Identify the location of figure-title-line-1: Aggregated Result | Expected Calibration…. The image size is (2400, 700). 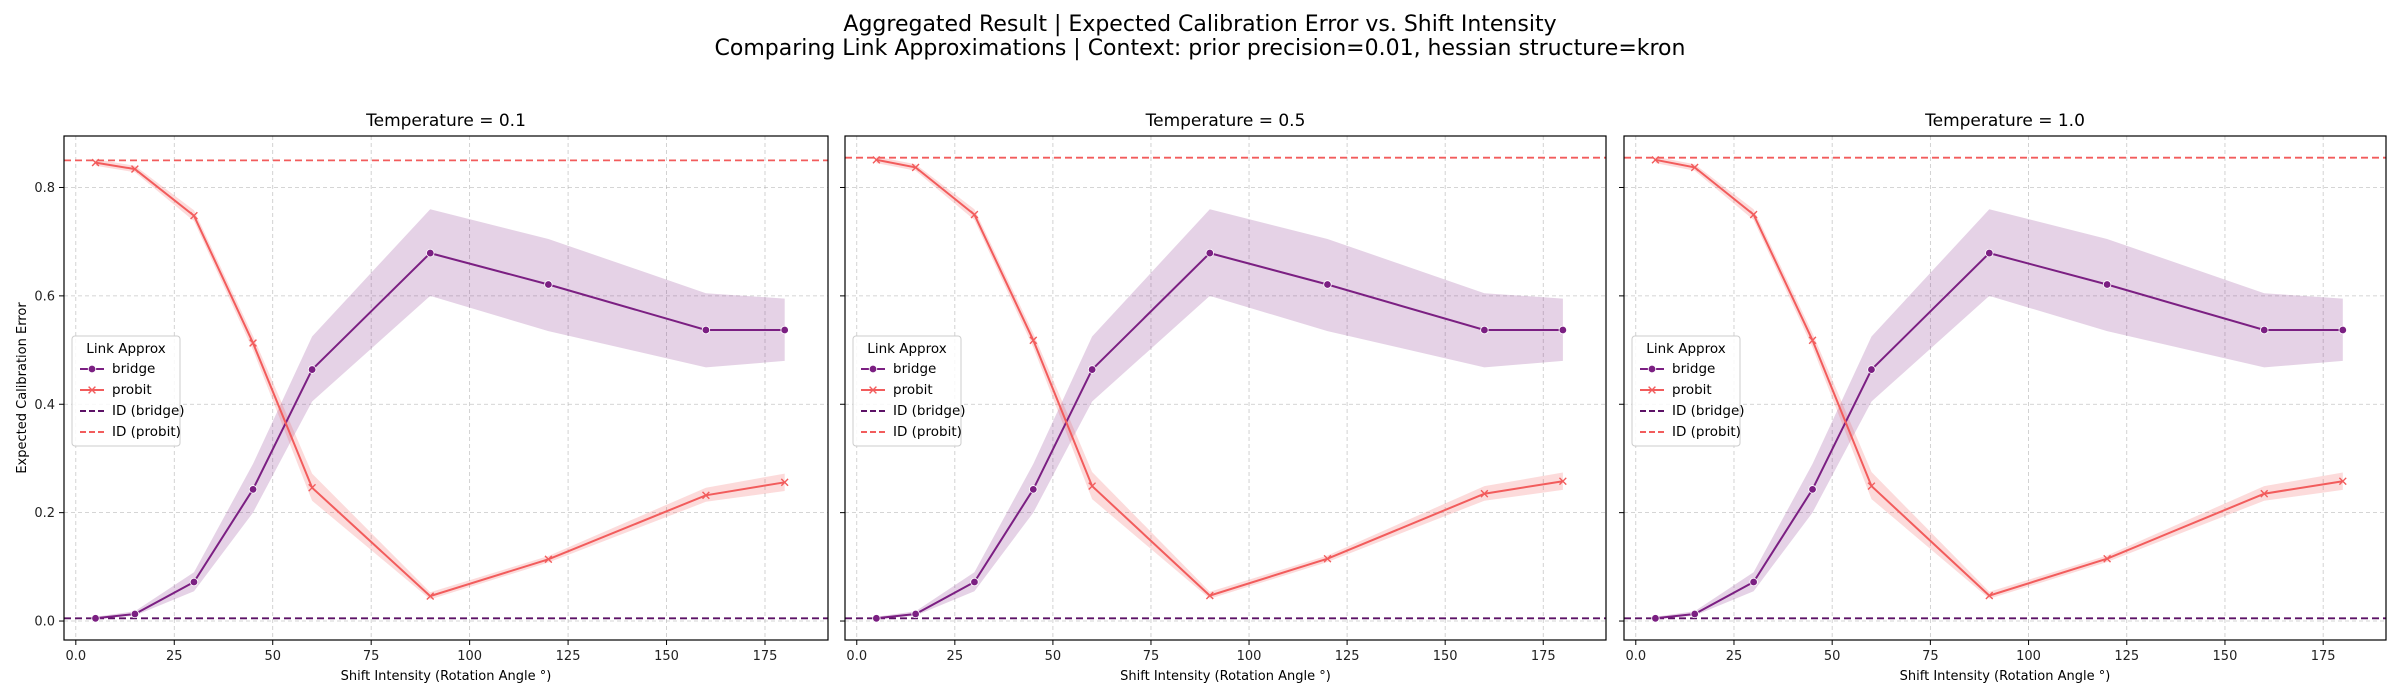
(1199, 24).